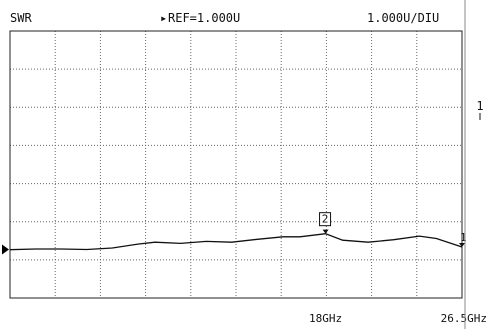  I want to click on marker-label: 2, so click(325, 219).